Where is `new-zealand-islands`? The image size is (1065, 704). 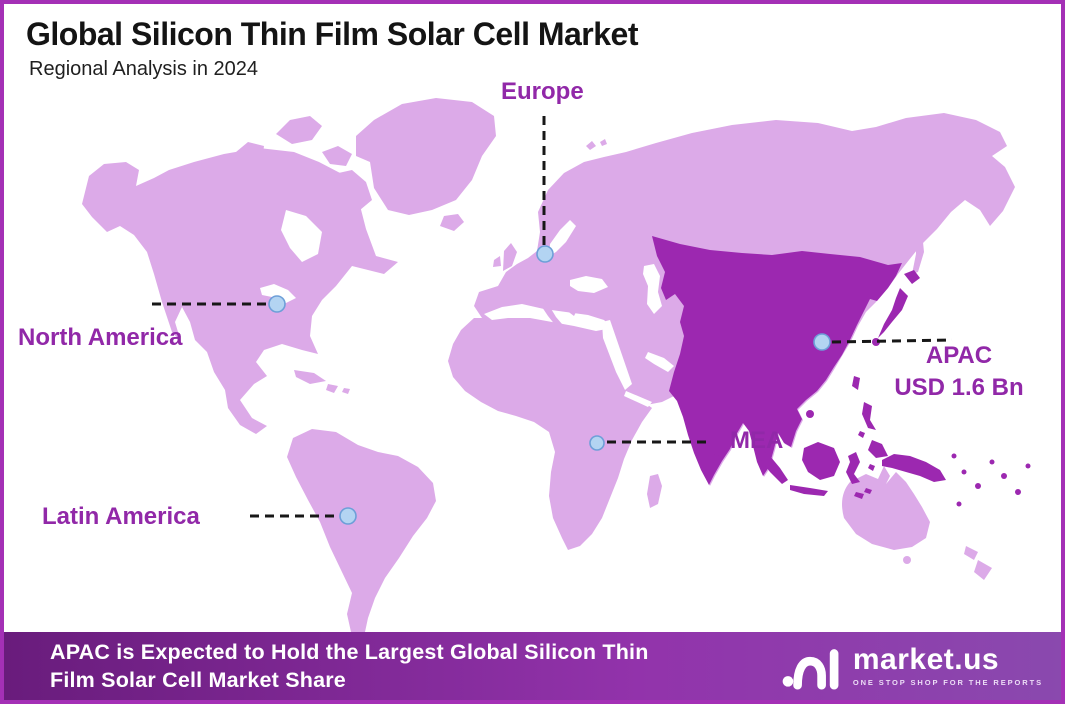
new-zealand-islands is located at coordinates (978, 563).